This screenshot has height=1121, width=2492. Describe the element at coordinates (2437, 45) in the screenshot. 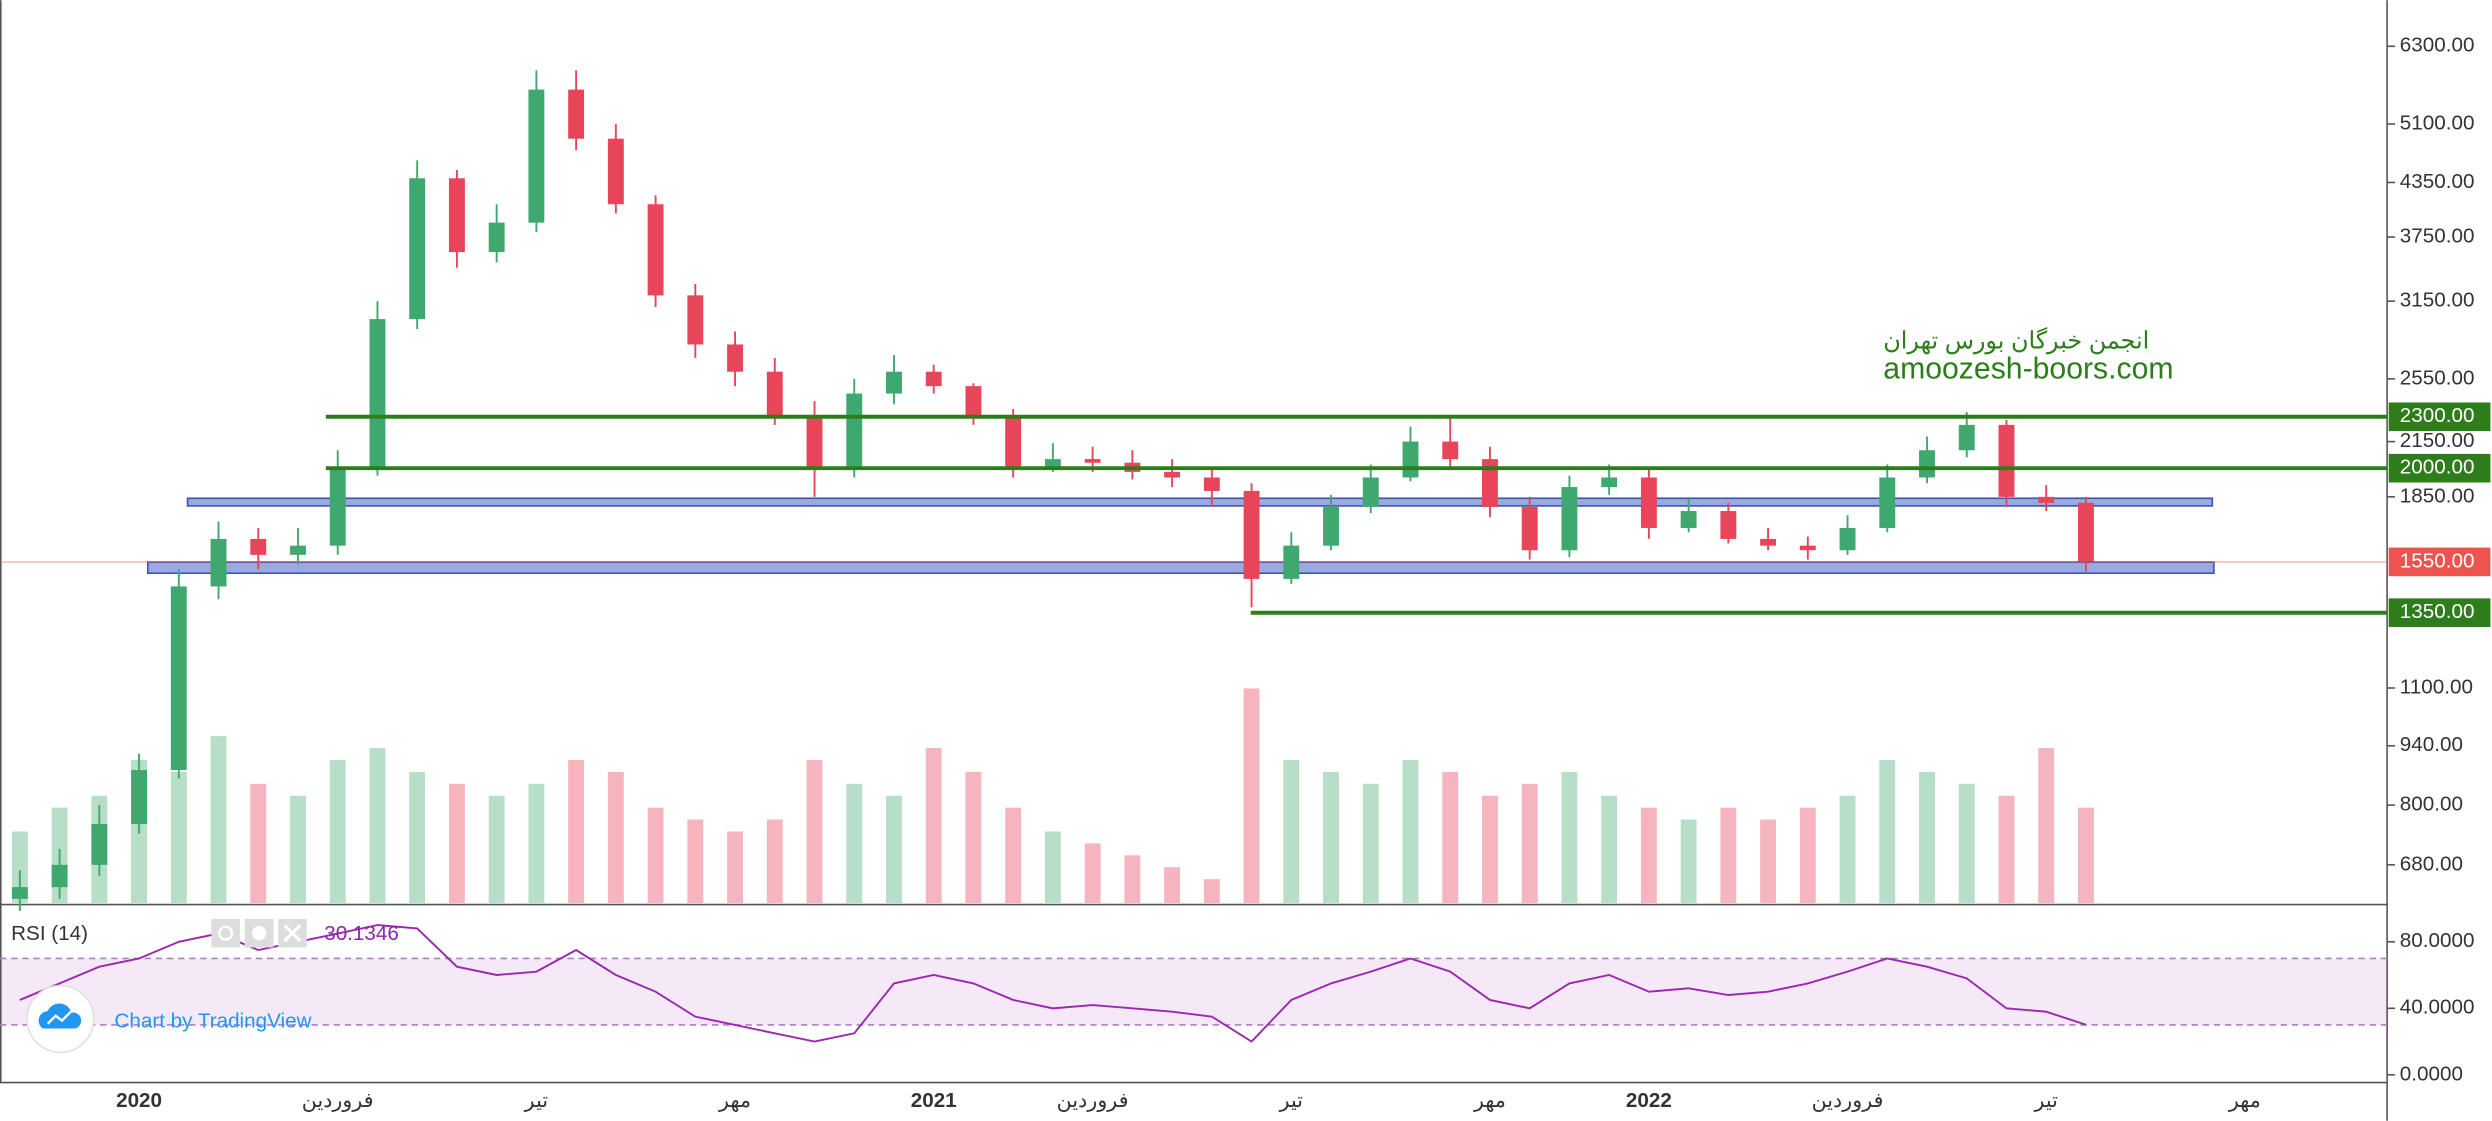

I see `y-tick-label: 6300.00` at that location.